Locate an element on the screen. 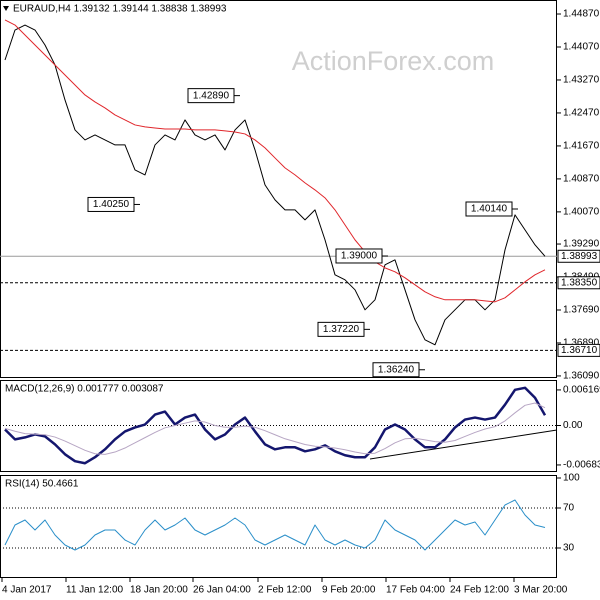 This screenshot has height=600, width=600. y-tick-label: 1.36890 is located at coordinates (581, 343).